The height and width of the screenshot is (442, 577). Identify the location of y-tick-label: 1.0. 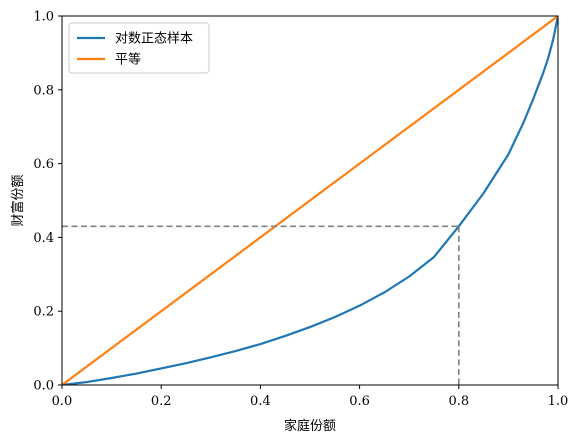
(43, 17).